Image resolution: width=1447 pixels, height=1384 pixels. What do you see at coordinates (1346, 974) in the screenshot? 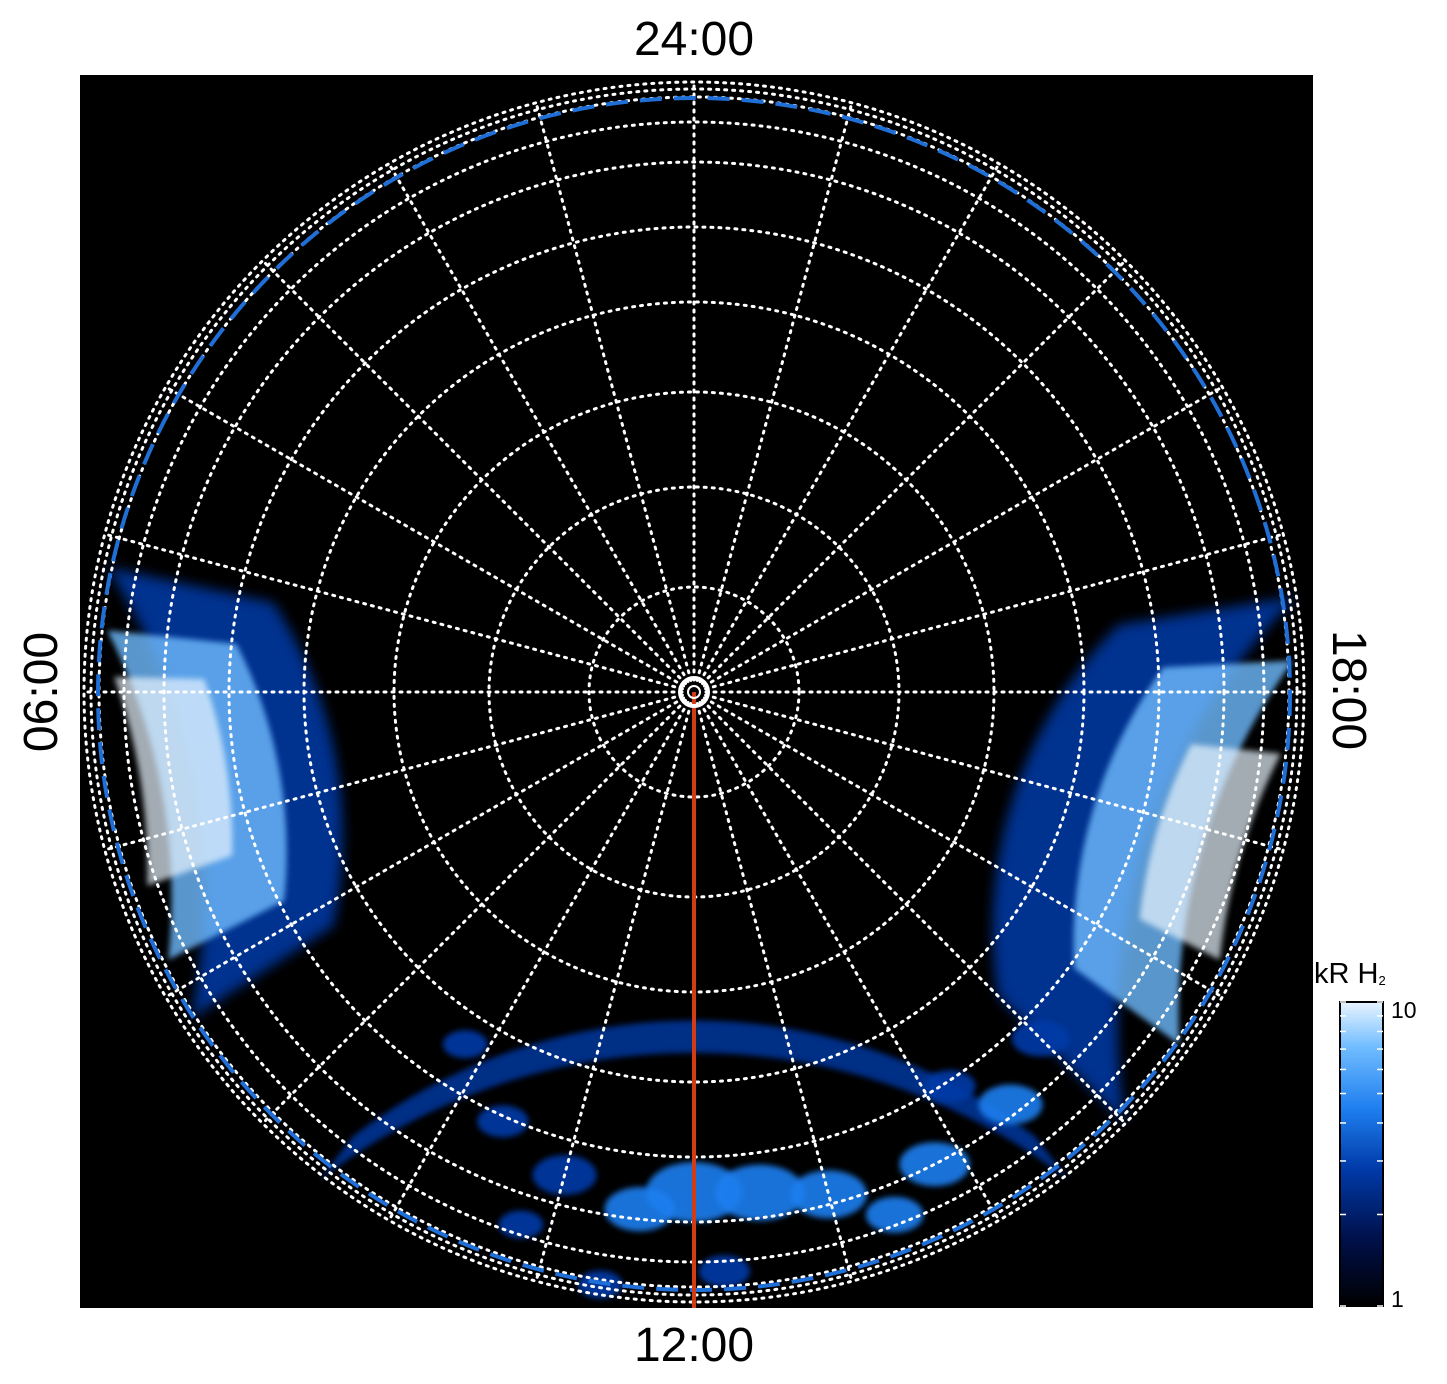
I see `colorbar-title-text: kR H` at bounding box center [1346, 974].